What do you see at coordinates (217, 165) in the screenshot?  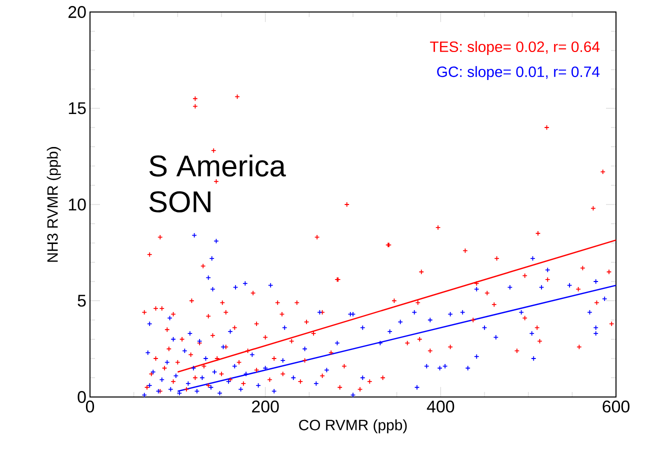 I see `annotation: S America` at bounding box center [217, 165].